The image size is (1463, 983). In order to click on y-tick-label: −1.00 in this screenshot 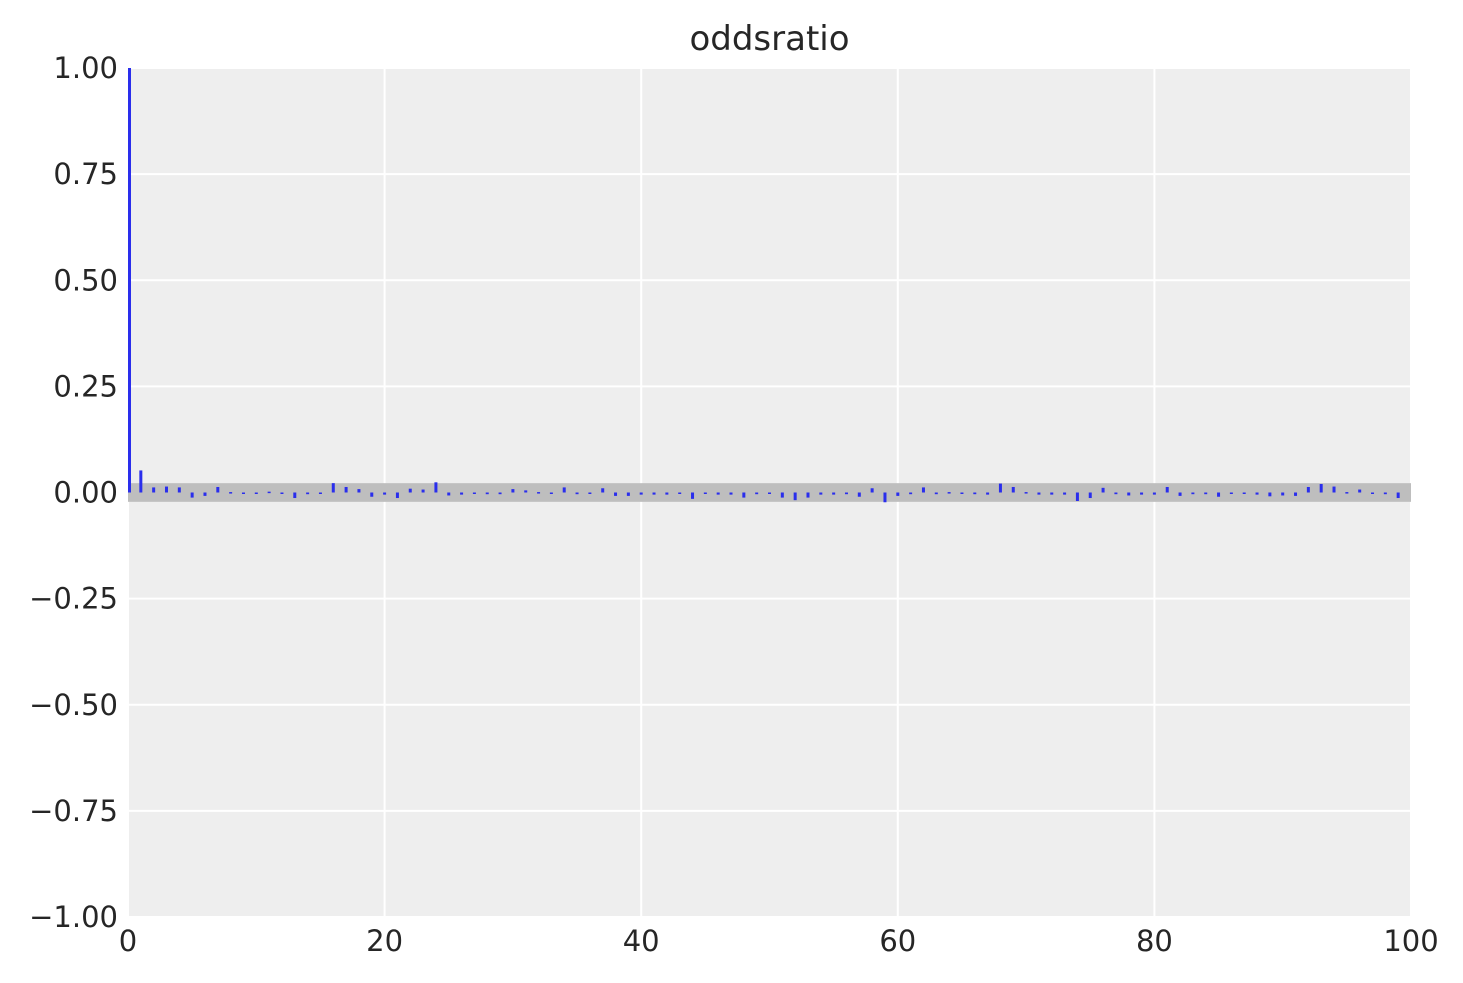, I will do `click(73, 917)`.